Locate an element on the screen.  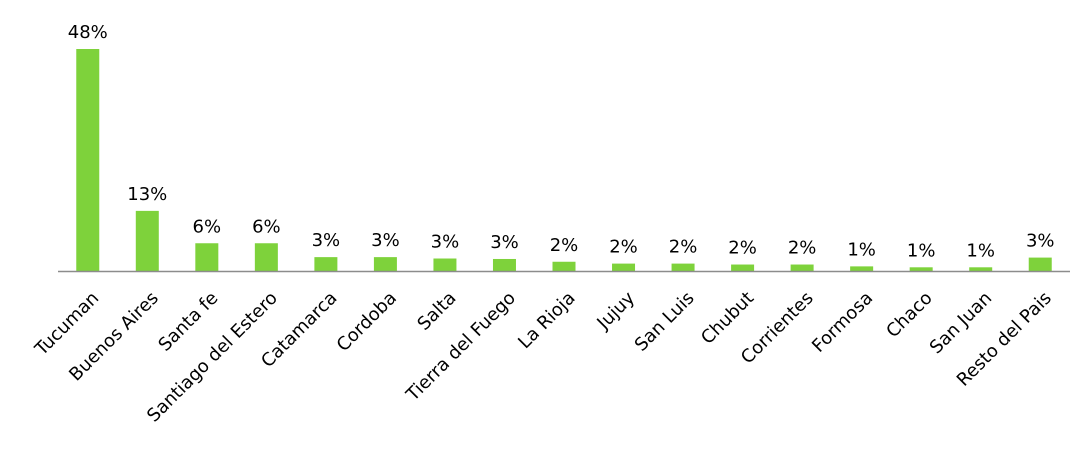
value-label-chaco: 1% is located at coordinates (921, 250).